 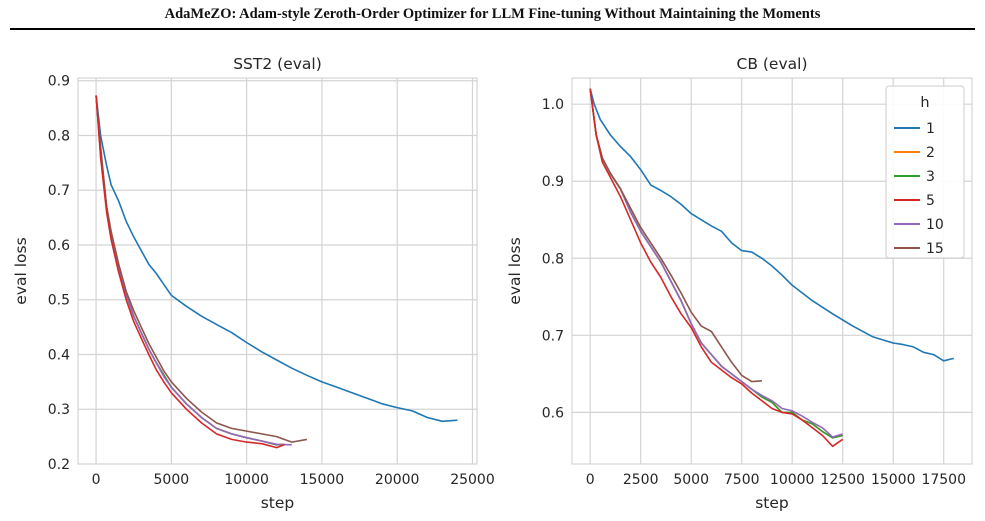 I want to click on y-tick-label: 1.0, so click(x=553, y=105).